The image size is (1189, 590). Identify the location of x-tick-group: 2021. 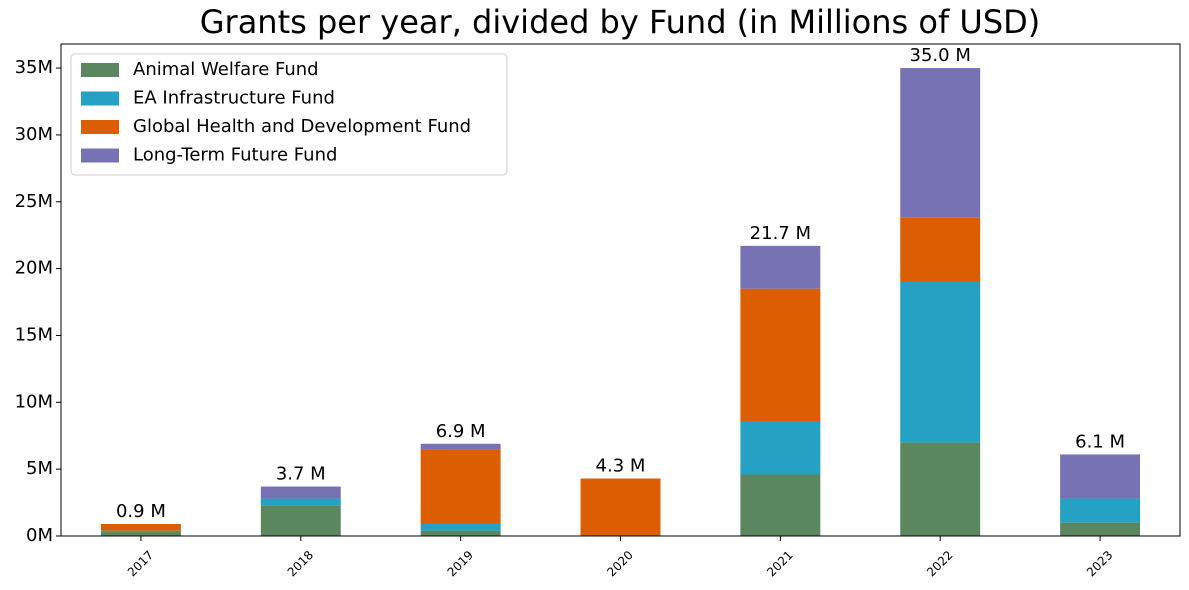
(779, 563).